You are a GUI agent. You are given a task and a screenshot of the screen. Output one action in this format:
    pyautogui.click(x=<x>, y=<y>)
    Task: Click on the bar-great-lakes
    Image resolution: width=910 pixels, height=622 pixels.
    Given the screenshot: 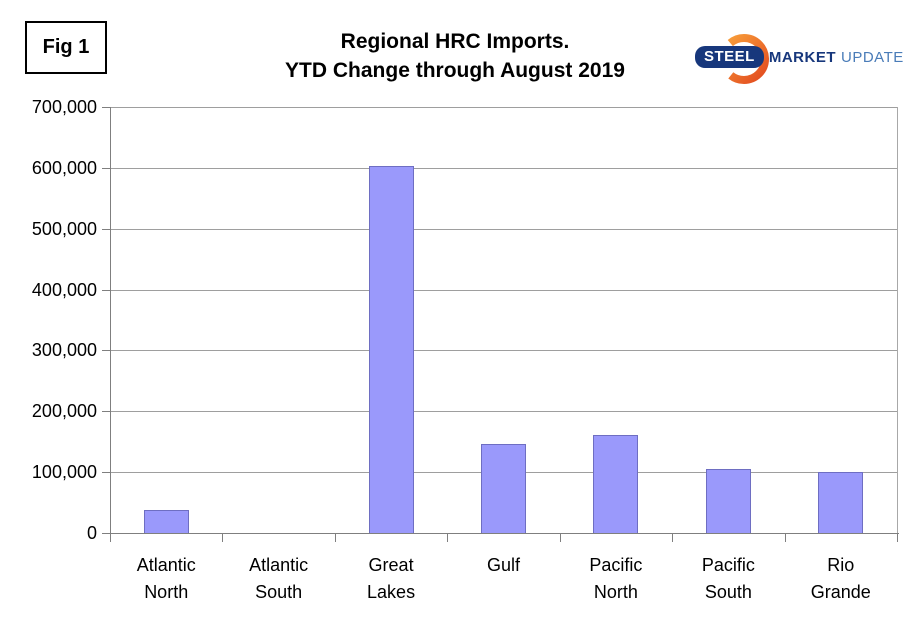 What is the action you would take?
    pyautogui.click(x=391, y=349)
    